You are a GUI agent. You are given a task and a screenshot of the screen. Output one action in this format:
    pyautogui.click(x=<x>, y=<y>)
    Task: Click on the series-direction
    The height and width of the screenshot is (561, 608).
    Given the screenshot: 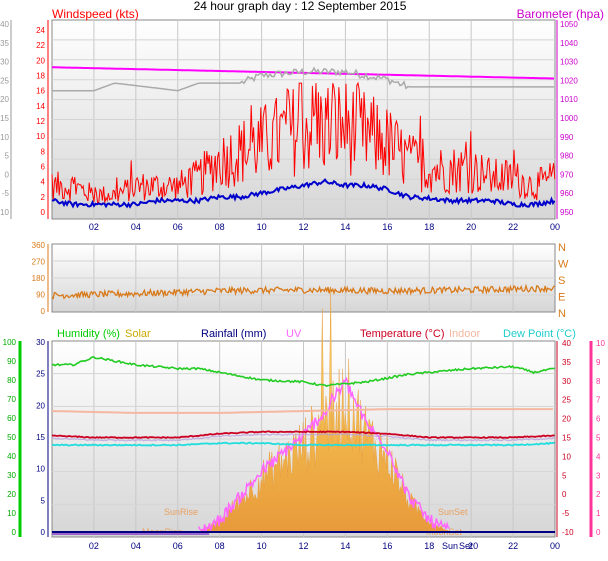 What is the action you would take?
    pyautogui.click(x=303, y=291)
    